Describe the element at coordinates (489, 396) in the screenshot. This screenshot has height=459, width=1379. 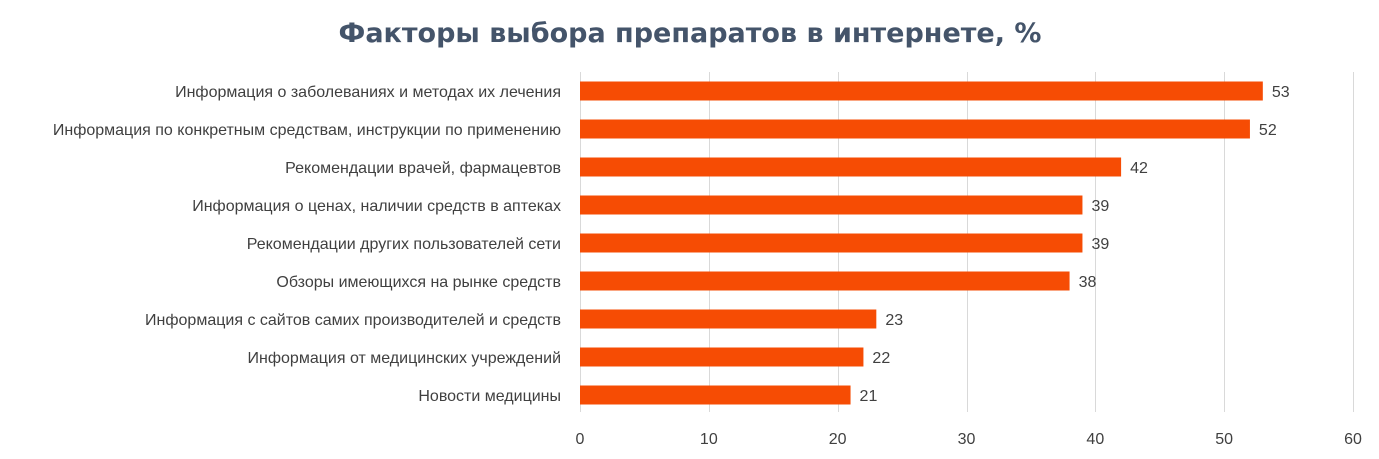
I see `category-label: Новости медицины` at that location.